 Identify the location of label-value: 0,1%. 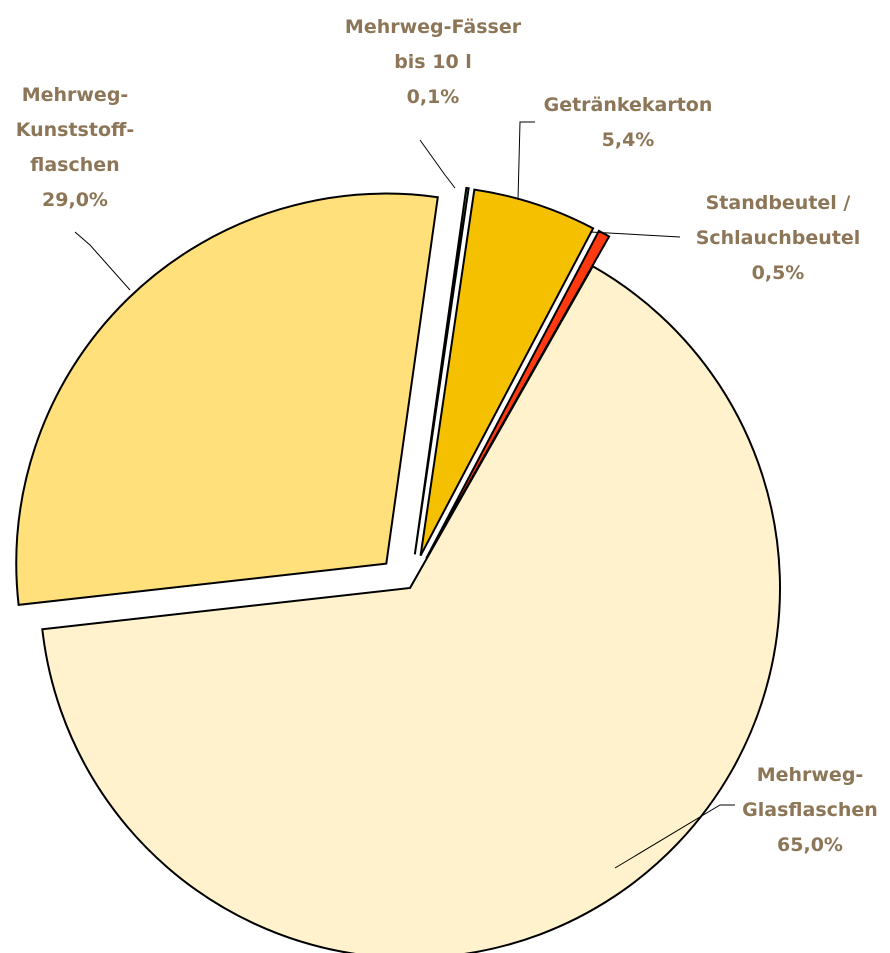
(433, 97).